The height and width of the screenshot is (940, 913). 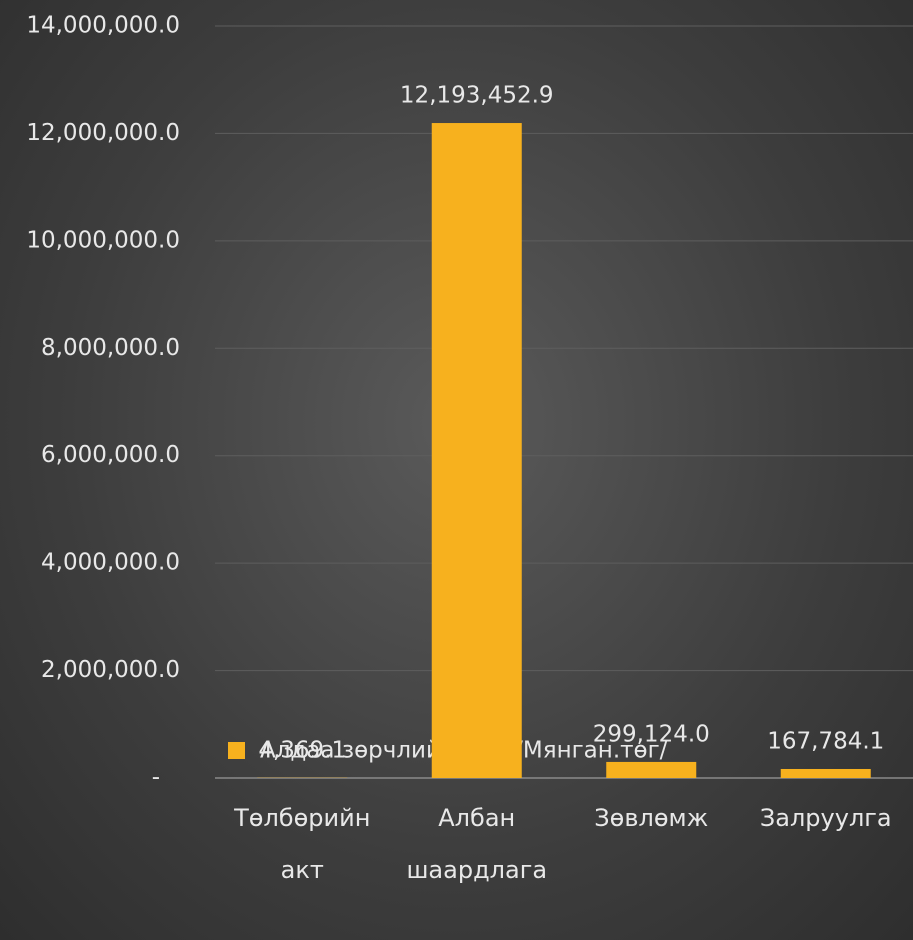 What do you see at coordinates (651, 818) in the screenshot?
I see `x-tick-label: Зөвлөмж` at bounding box center [651, 818].